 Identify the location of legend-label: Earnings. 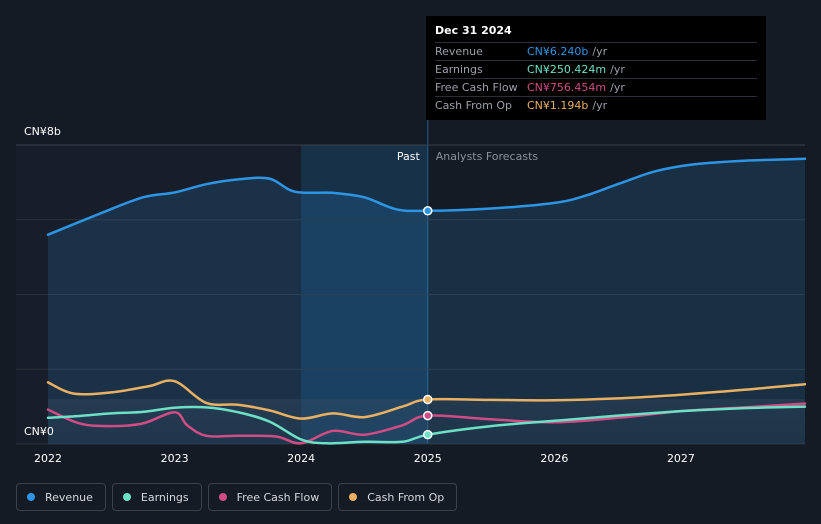
(164, 497).